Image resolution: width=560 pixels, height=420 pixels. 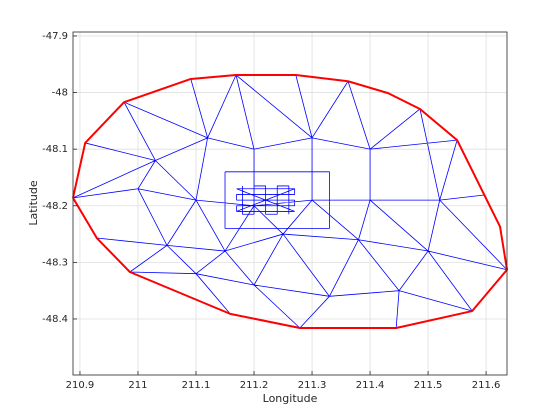 What do you see at coordinates (33, 203) in the screenshot?
I see `y-axis-label: Latitude` at bounding box center [33, 203].